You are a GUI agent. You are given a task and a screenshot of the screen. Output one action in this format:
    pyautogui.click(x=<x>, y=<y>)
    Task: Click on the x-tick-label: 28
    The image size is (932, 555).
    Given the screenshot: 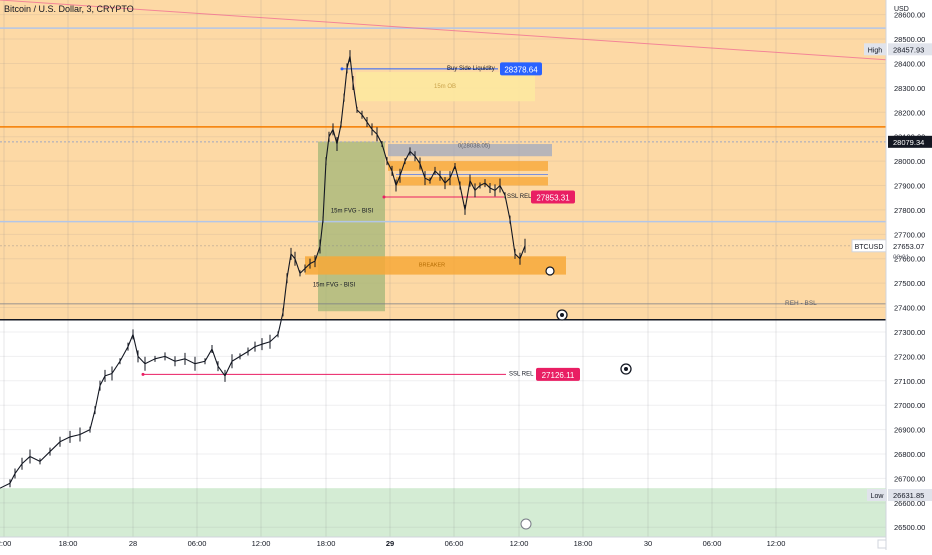 What is the action you would take?
    pyautogui.click(x=133, y=543)
    